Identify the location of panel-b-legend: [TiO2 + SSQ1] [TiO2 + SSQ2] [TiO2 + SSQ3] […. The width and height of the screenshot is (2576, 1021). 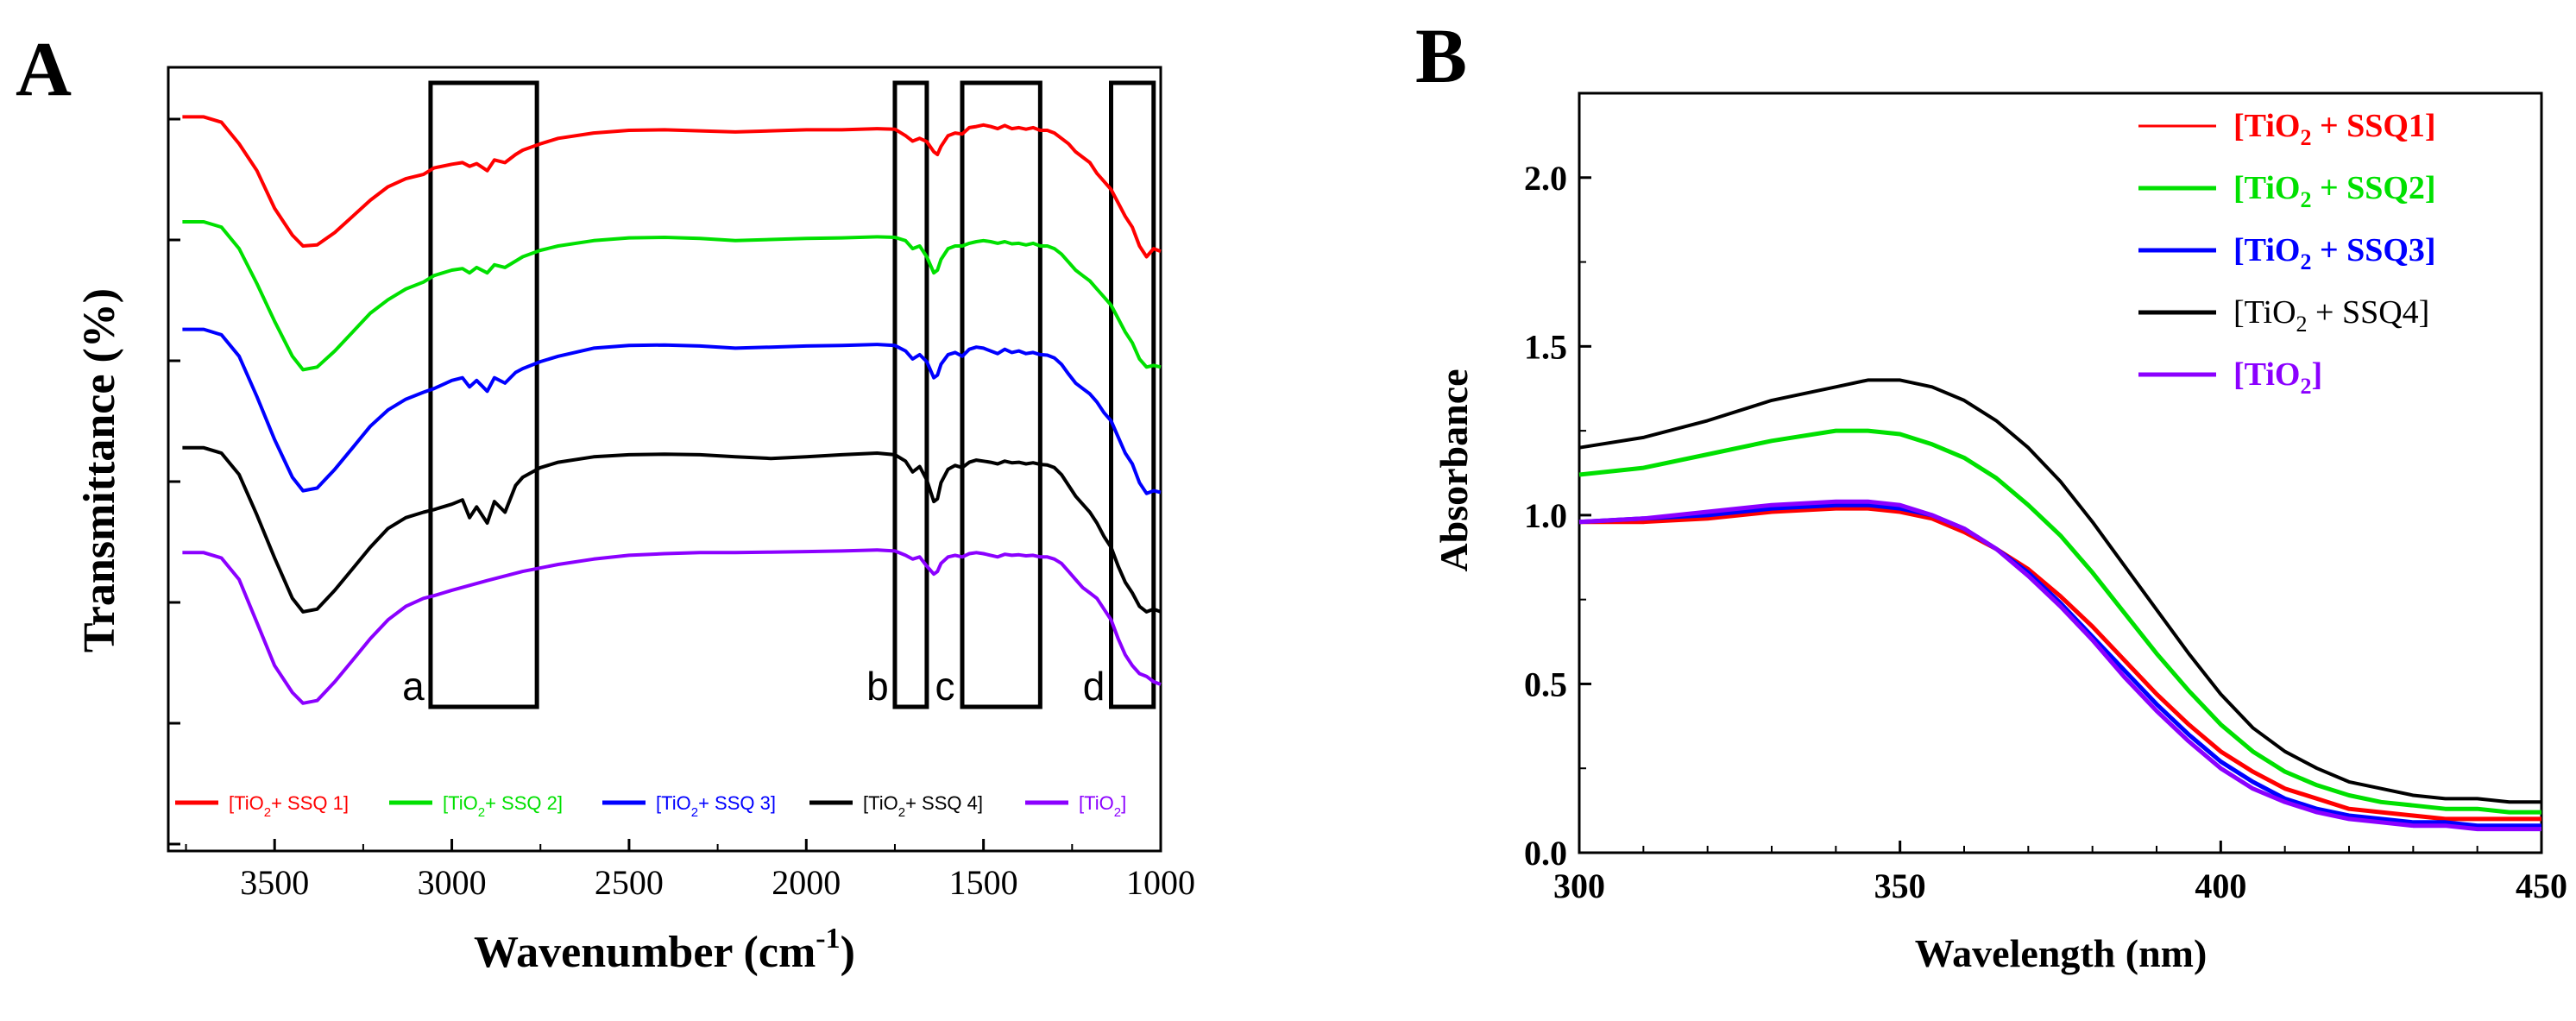
(2287, 253).